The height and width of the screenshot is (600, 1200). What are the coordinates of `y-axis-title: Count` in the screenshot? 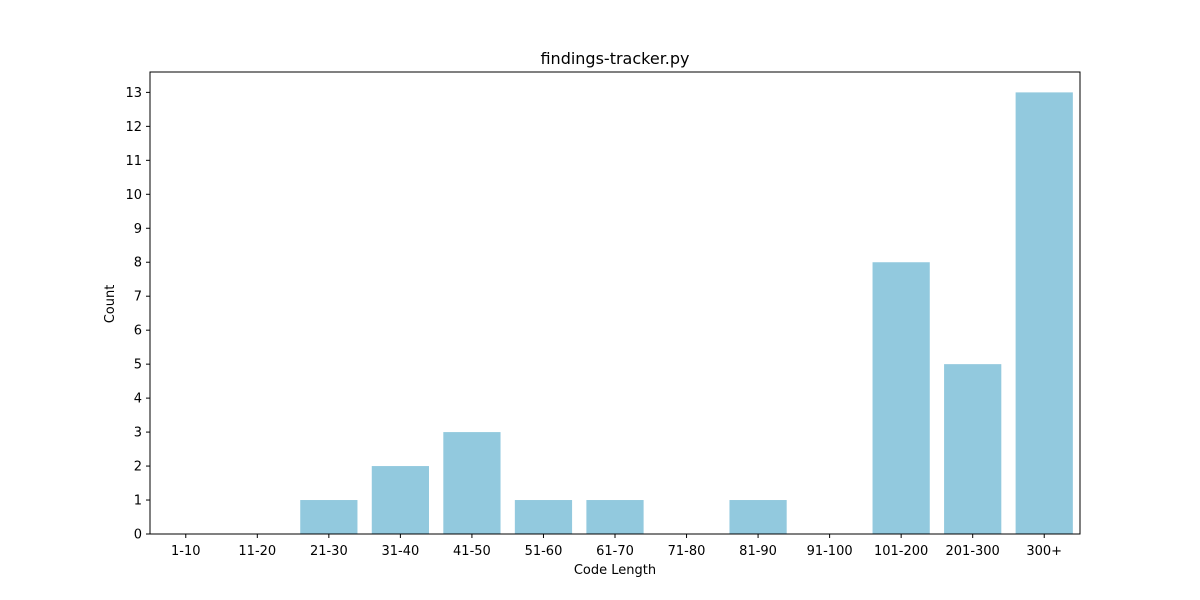 It's located at (110, 304).